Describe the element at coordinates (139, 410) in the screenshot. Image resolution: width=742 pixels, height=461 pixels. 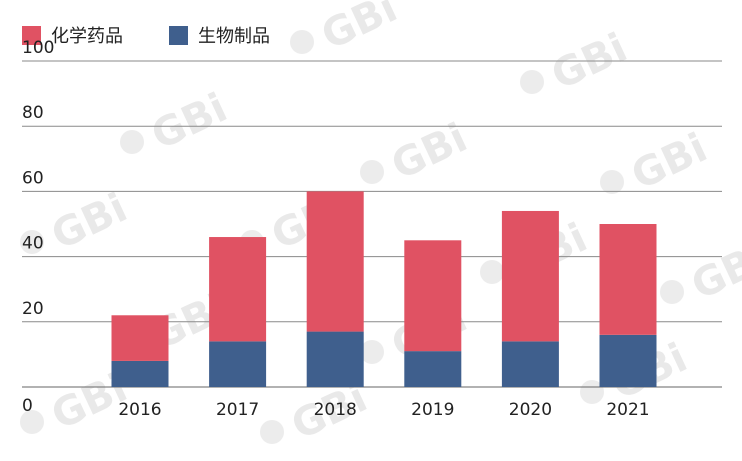
I see `x-tick-label: 2016` at that location.